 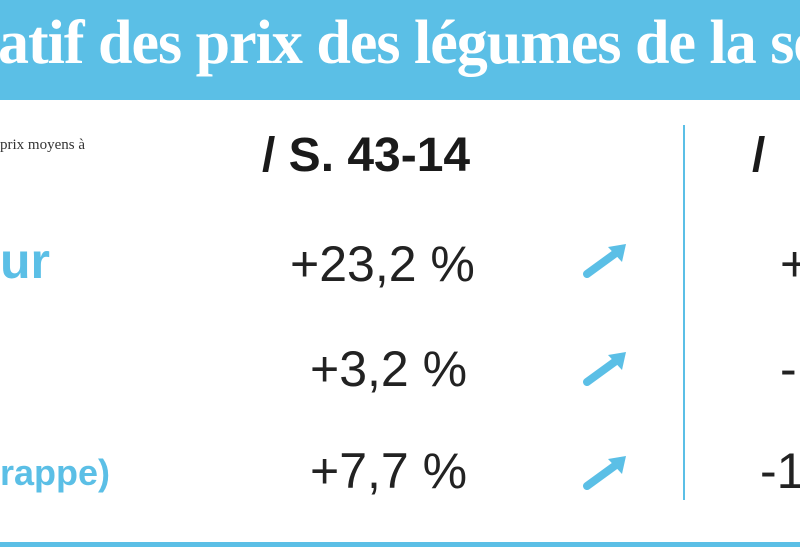 What do you see at coordinates (55, 472) in the screenshot?
I see `row-label: rappe)` at bounding box center [55, 472].